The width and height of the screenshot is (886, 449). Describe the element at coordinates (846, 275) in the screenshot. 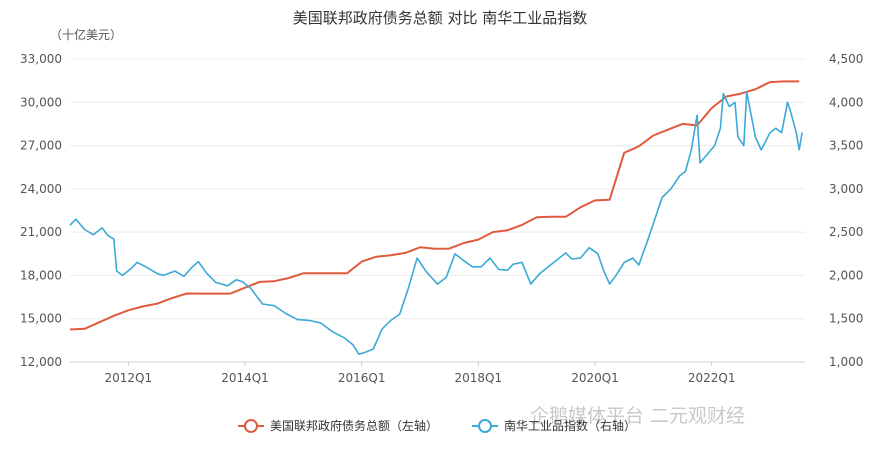

I see `right-tick-label: 2,000` at that location.